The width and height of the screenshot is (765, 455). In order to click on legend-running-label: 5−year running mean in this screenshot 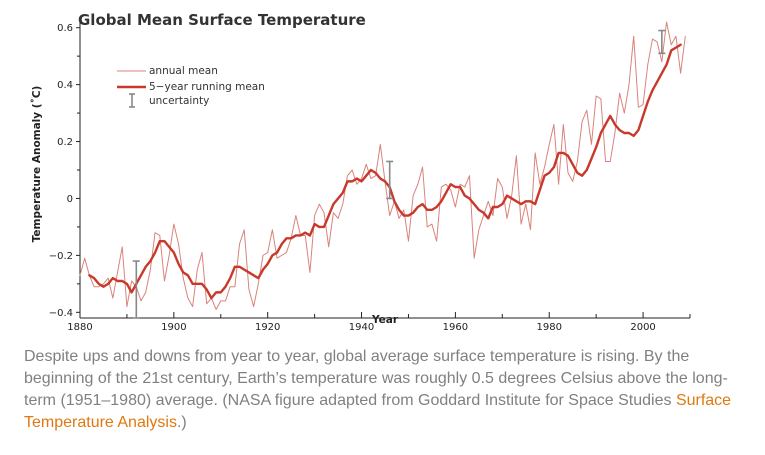, I will do `click(207, 87)`.